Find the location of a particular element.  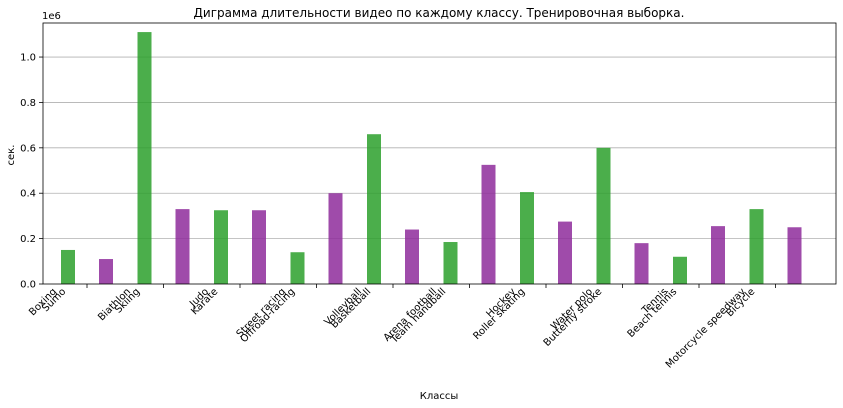

category-label-line1: Motorcycle speedway is located at coordinates (706, 328).